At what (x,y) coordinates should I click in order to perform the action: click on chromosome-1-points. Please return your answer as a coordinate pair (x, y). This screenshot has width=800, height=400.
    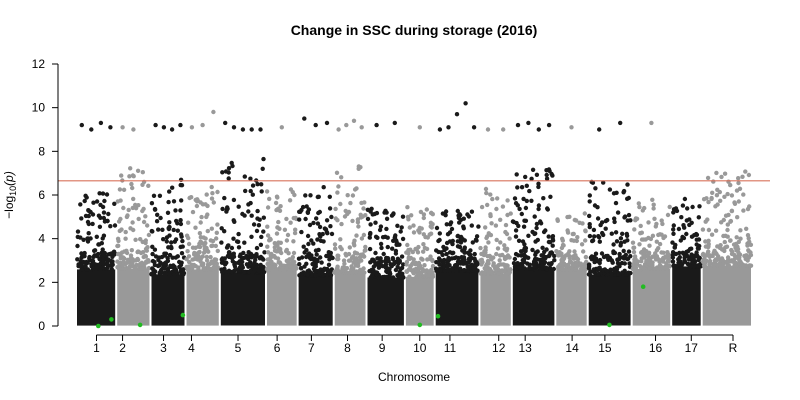
    Looking at the image, I should click on (96, 223).